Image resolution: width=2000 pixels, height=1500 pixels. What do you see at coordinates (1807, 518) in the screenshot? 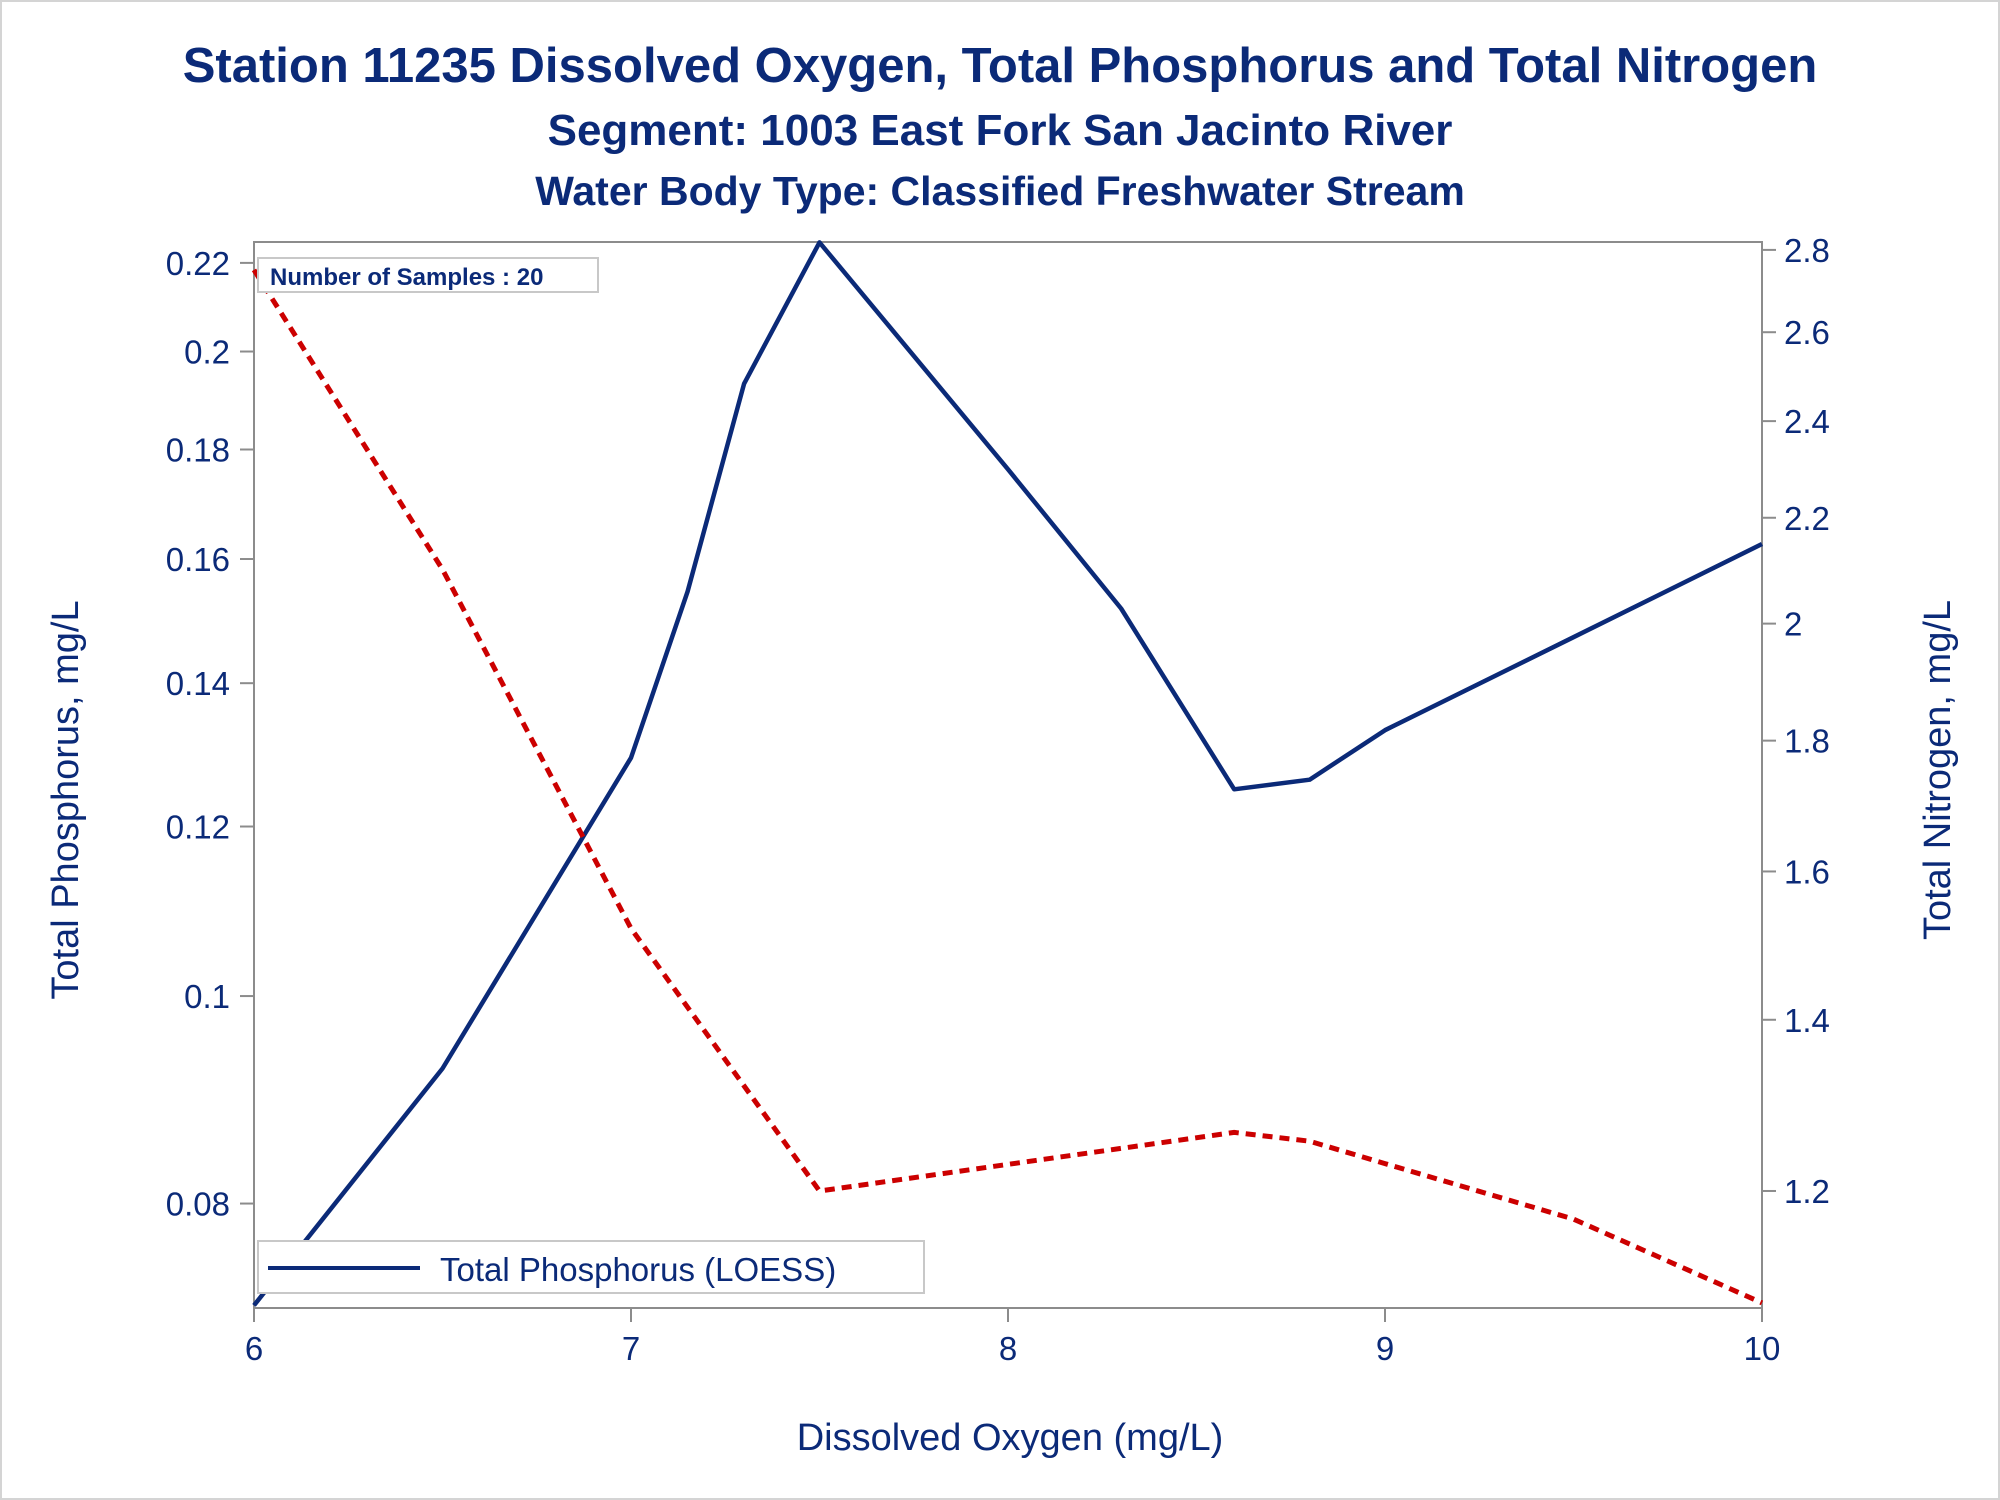
I see `y2-tick-label: 2.2` at bounding box center [1807, 518].